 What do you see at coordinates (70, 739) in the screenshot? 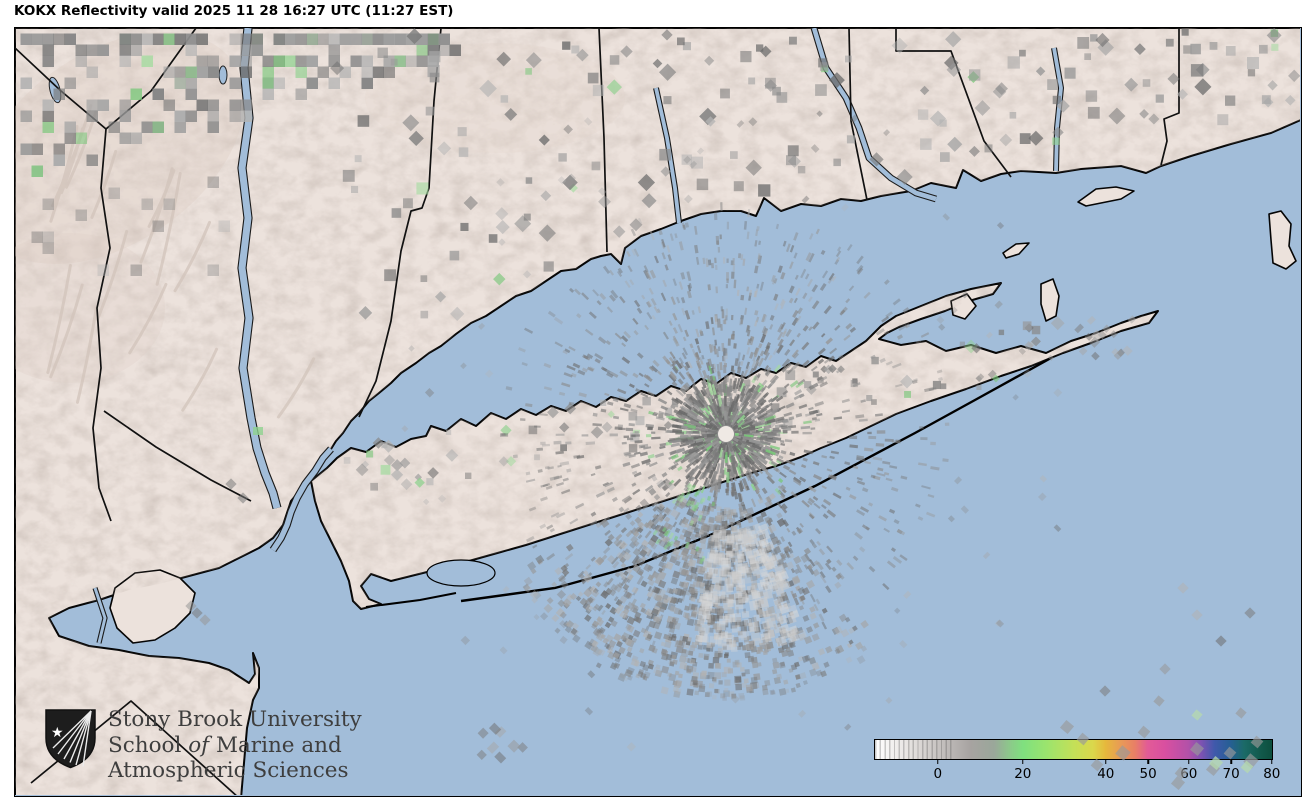
I see `university-shield-icon: ★` at bounding box center [70, 739].